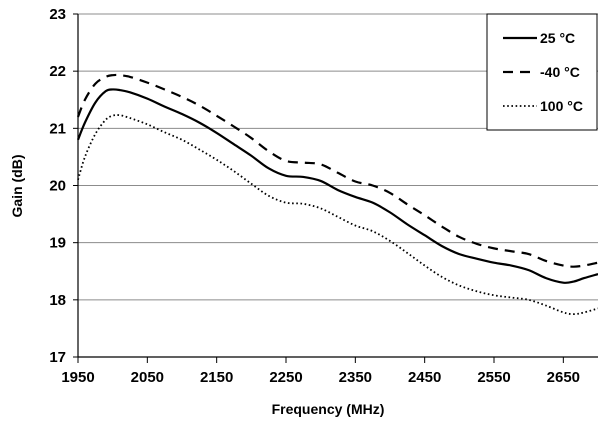 This screenshot has width=598, height=424. Describe the element at coordinates (17, 186) in the screenshot. I see `y-axis-title: Gain (dB)` at that location.